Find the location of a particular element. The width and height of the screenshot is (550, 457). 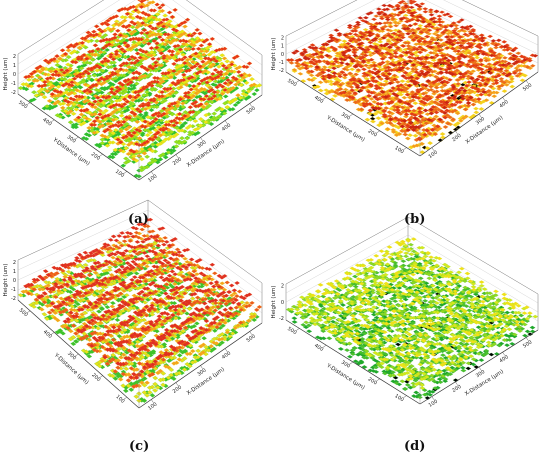

x-tick-label: 100 is located at coordinates (152, 178).